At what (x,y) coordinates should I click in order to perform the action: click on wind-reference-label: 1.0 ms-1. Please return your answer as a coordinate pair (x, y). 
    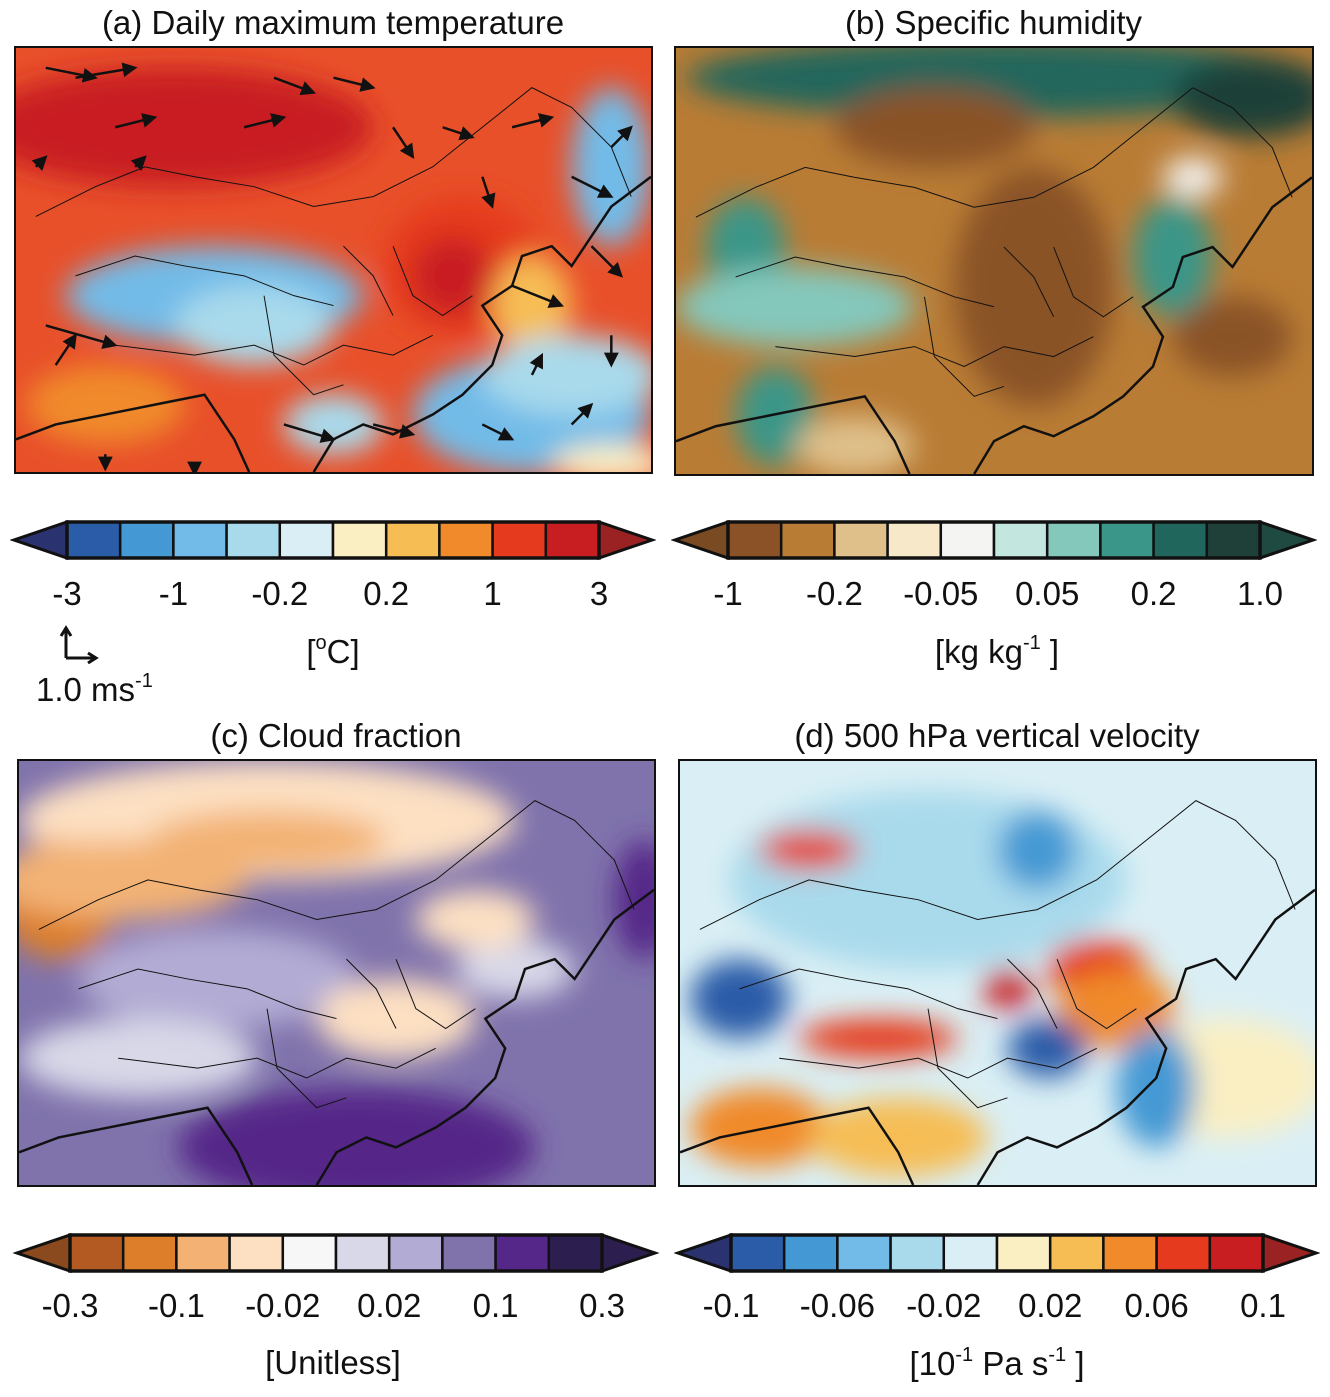
    Looking at the image, I should click on (94, 689).